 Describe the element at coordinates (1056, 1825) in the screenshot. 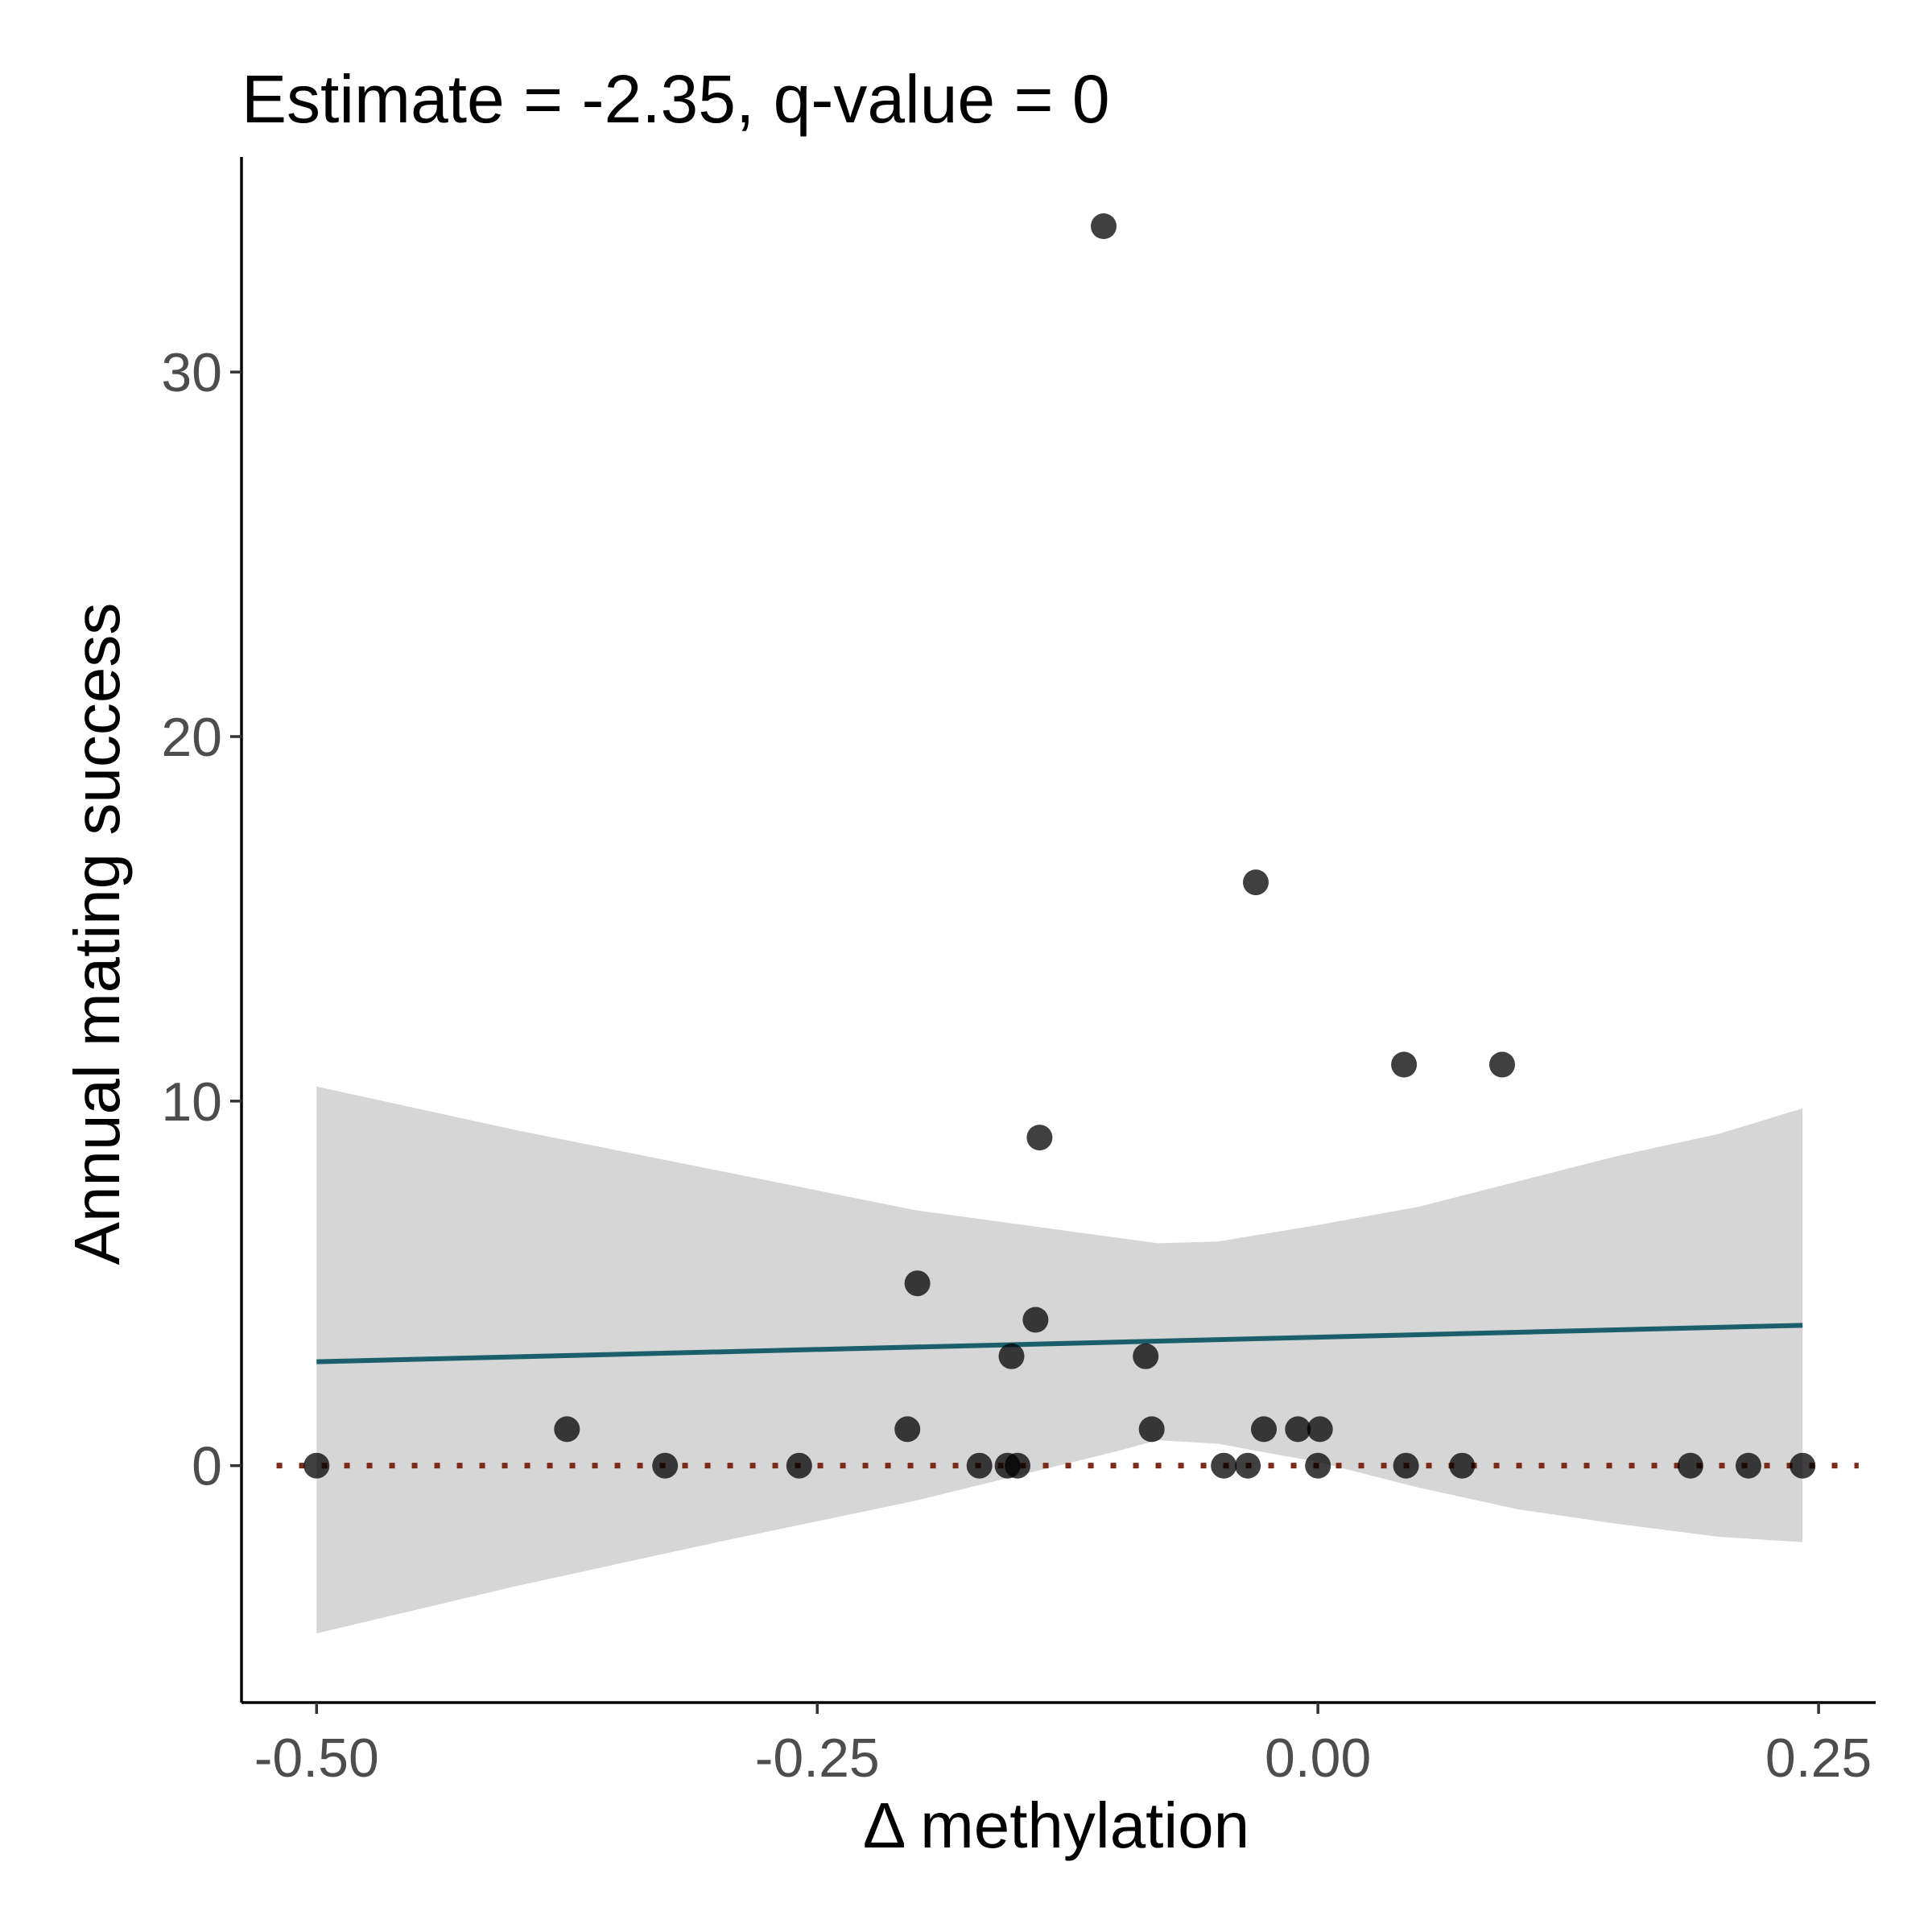

I see `x-axis-title: Δ methylation` at that location.